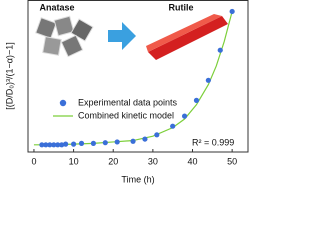 This screenshot has height=240, width=320. What do you see at coordinates (74, 161) in the screenshot?
I see `x-tick-label: 10` at bounding box center [74, 161].